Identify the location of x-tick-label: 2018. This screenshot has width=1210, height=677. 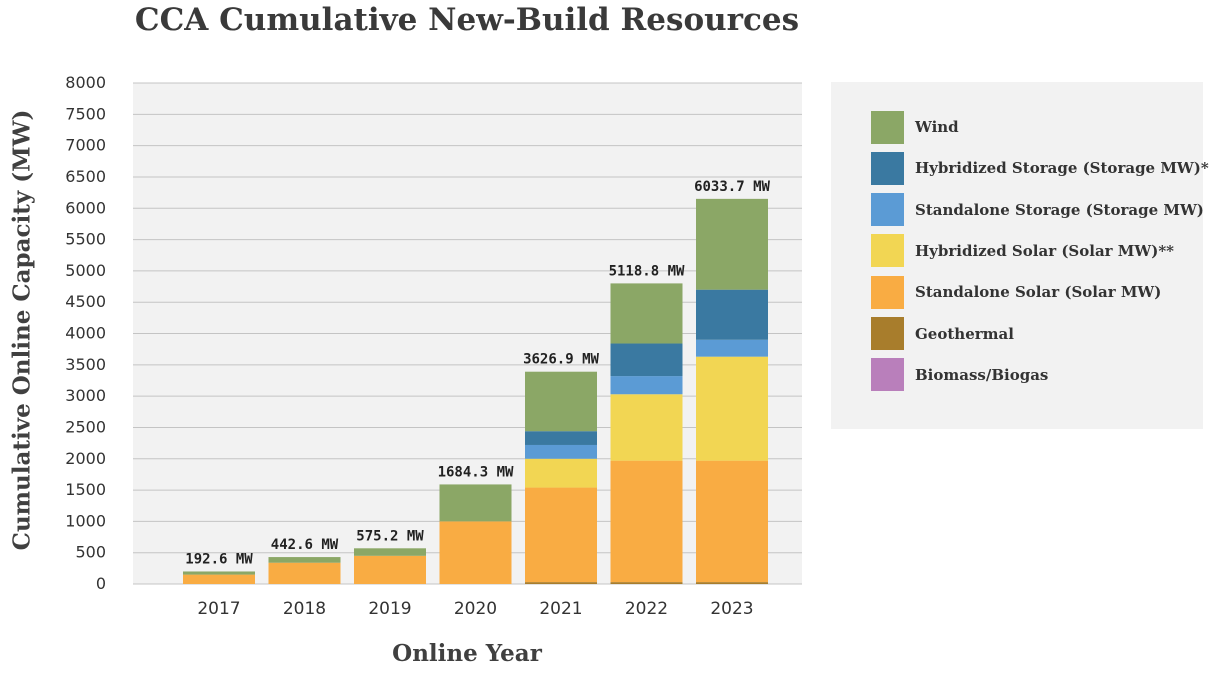
(304, 609).